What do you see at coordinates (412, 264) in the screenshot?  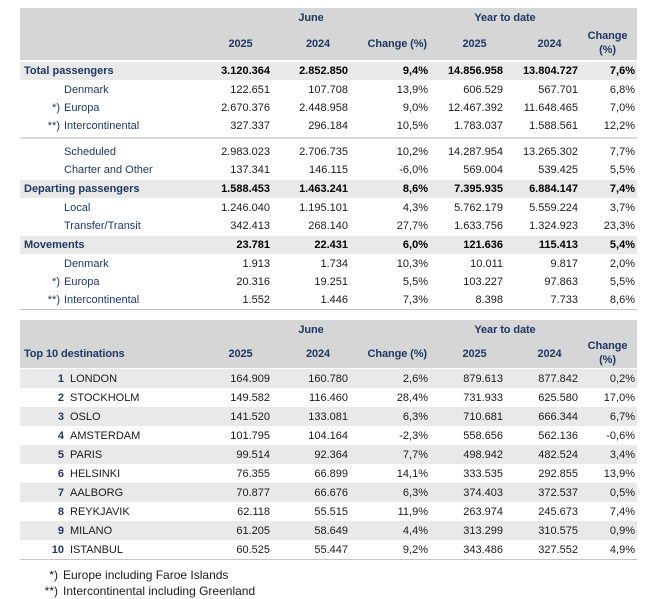 I see `value-cell: 10,3%` at bounding box center [412, 264].